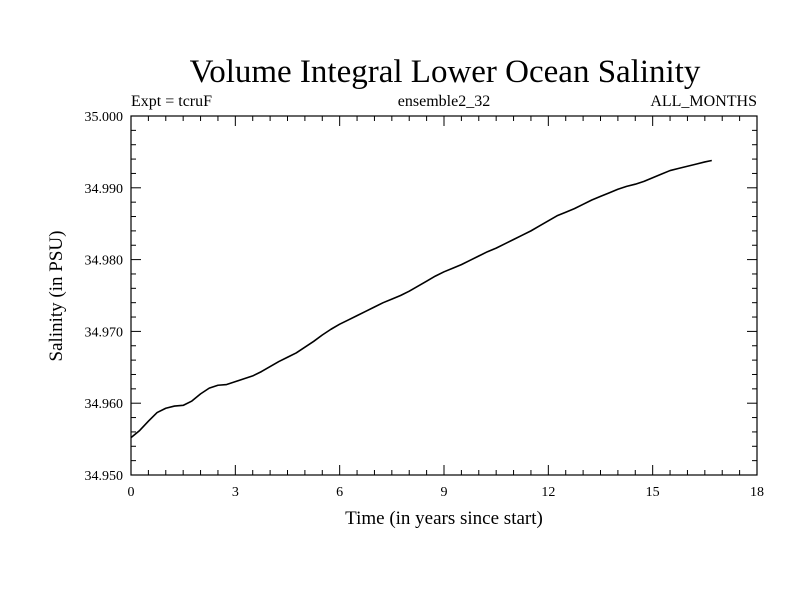 The width and height of the screenshot is (800, 600). Describe the element at coordinates (171, 101) in the screenshot. I see `subtitle-experiment: Expt = tcruF` at that location.